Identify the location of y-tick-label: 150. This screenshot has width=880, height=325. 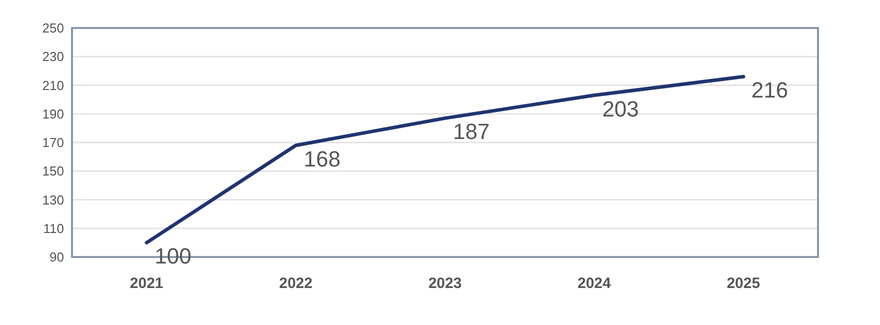
(53, 171).